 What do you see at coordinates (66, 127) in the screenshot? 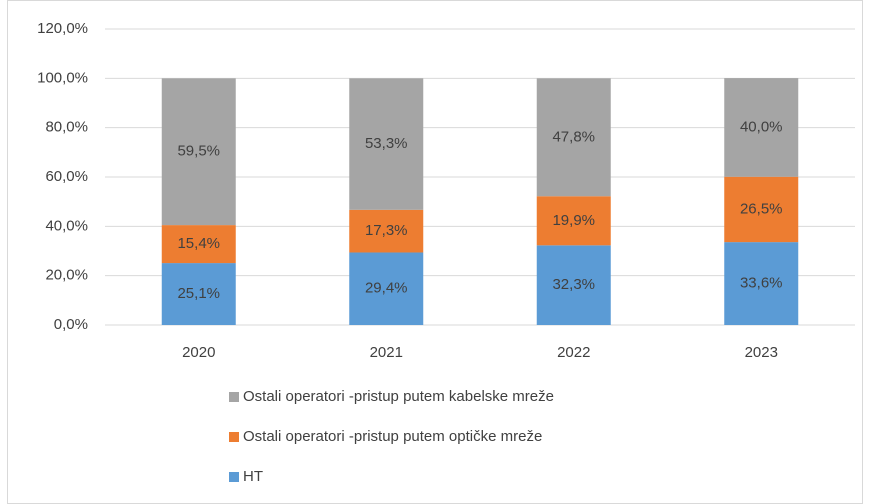
I see `y-tick-label: 80,0%` at bounding box center [66, 127].